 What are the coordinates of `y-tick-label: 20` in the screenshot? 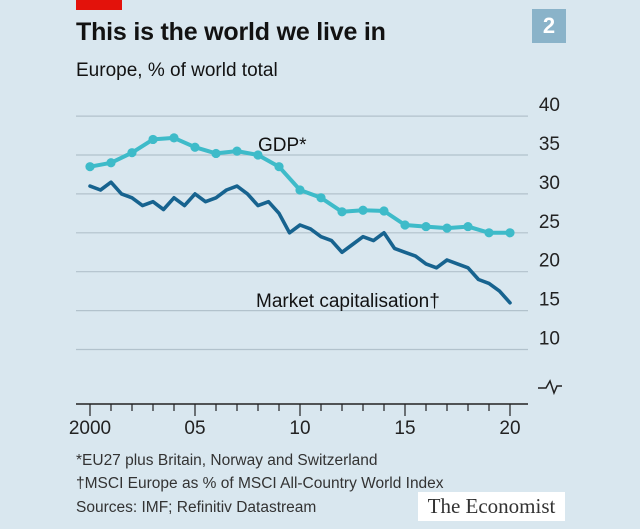 It's located at (549, 261).